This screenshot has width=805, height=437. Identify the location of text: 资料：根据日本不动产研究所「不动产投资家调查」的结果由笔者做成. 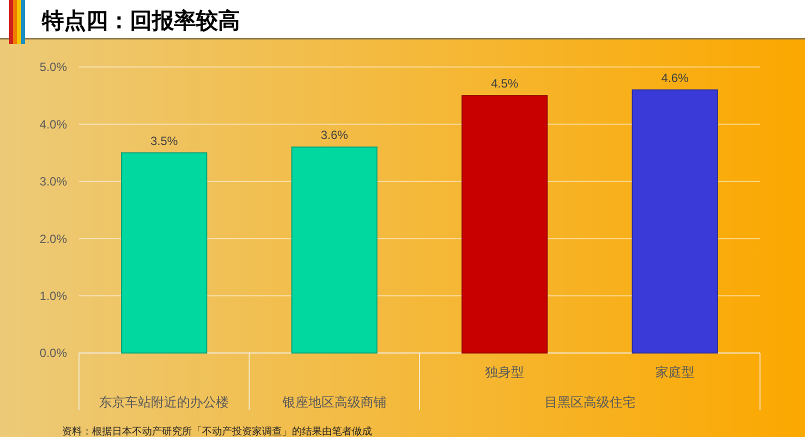
(217, 431).